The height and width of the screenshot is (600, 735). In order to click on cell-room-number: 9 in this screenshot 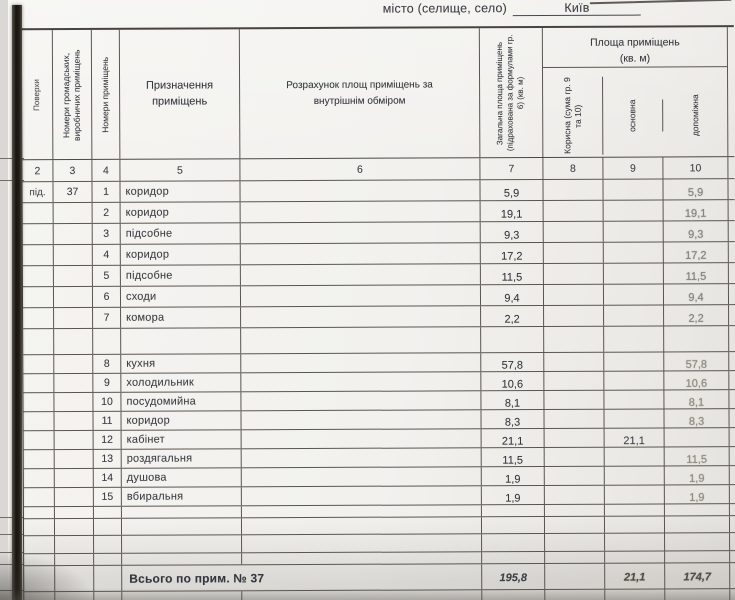, I will do `click(107, 382)`.